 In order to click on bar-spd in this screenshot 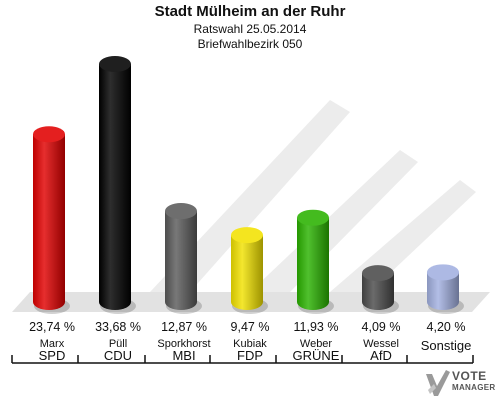, I will do `click(51, 220)`.